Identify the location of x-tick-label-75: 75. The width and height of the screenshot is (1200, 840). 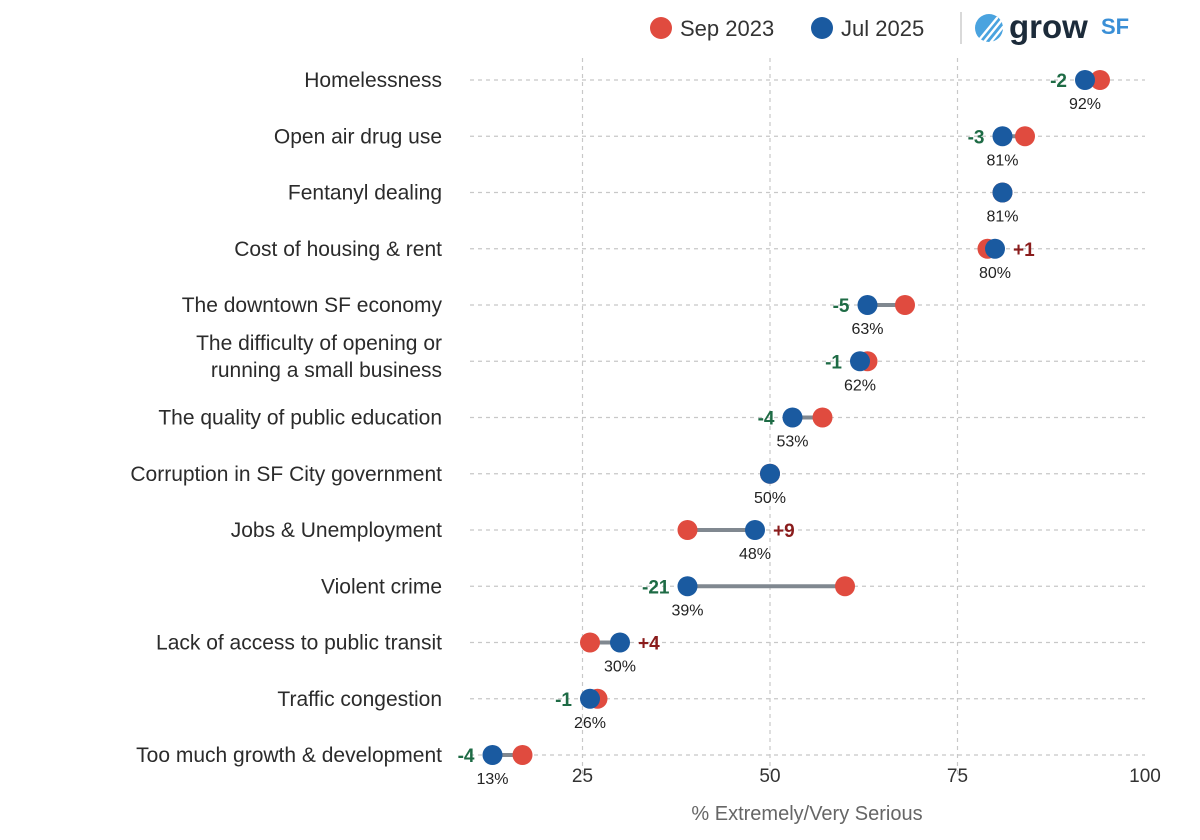
(957, 776).